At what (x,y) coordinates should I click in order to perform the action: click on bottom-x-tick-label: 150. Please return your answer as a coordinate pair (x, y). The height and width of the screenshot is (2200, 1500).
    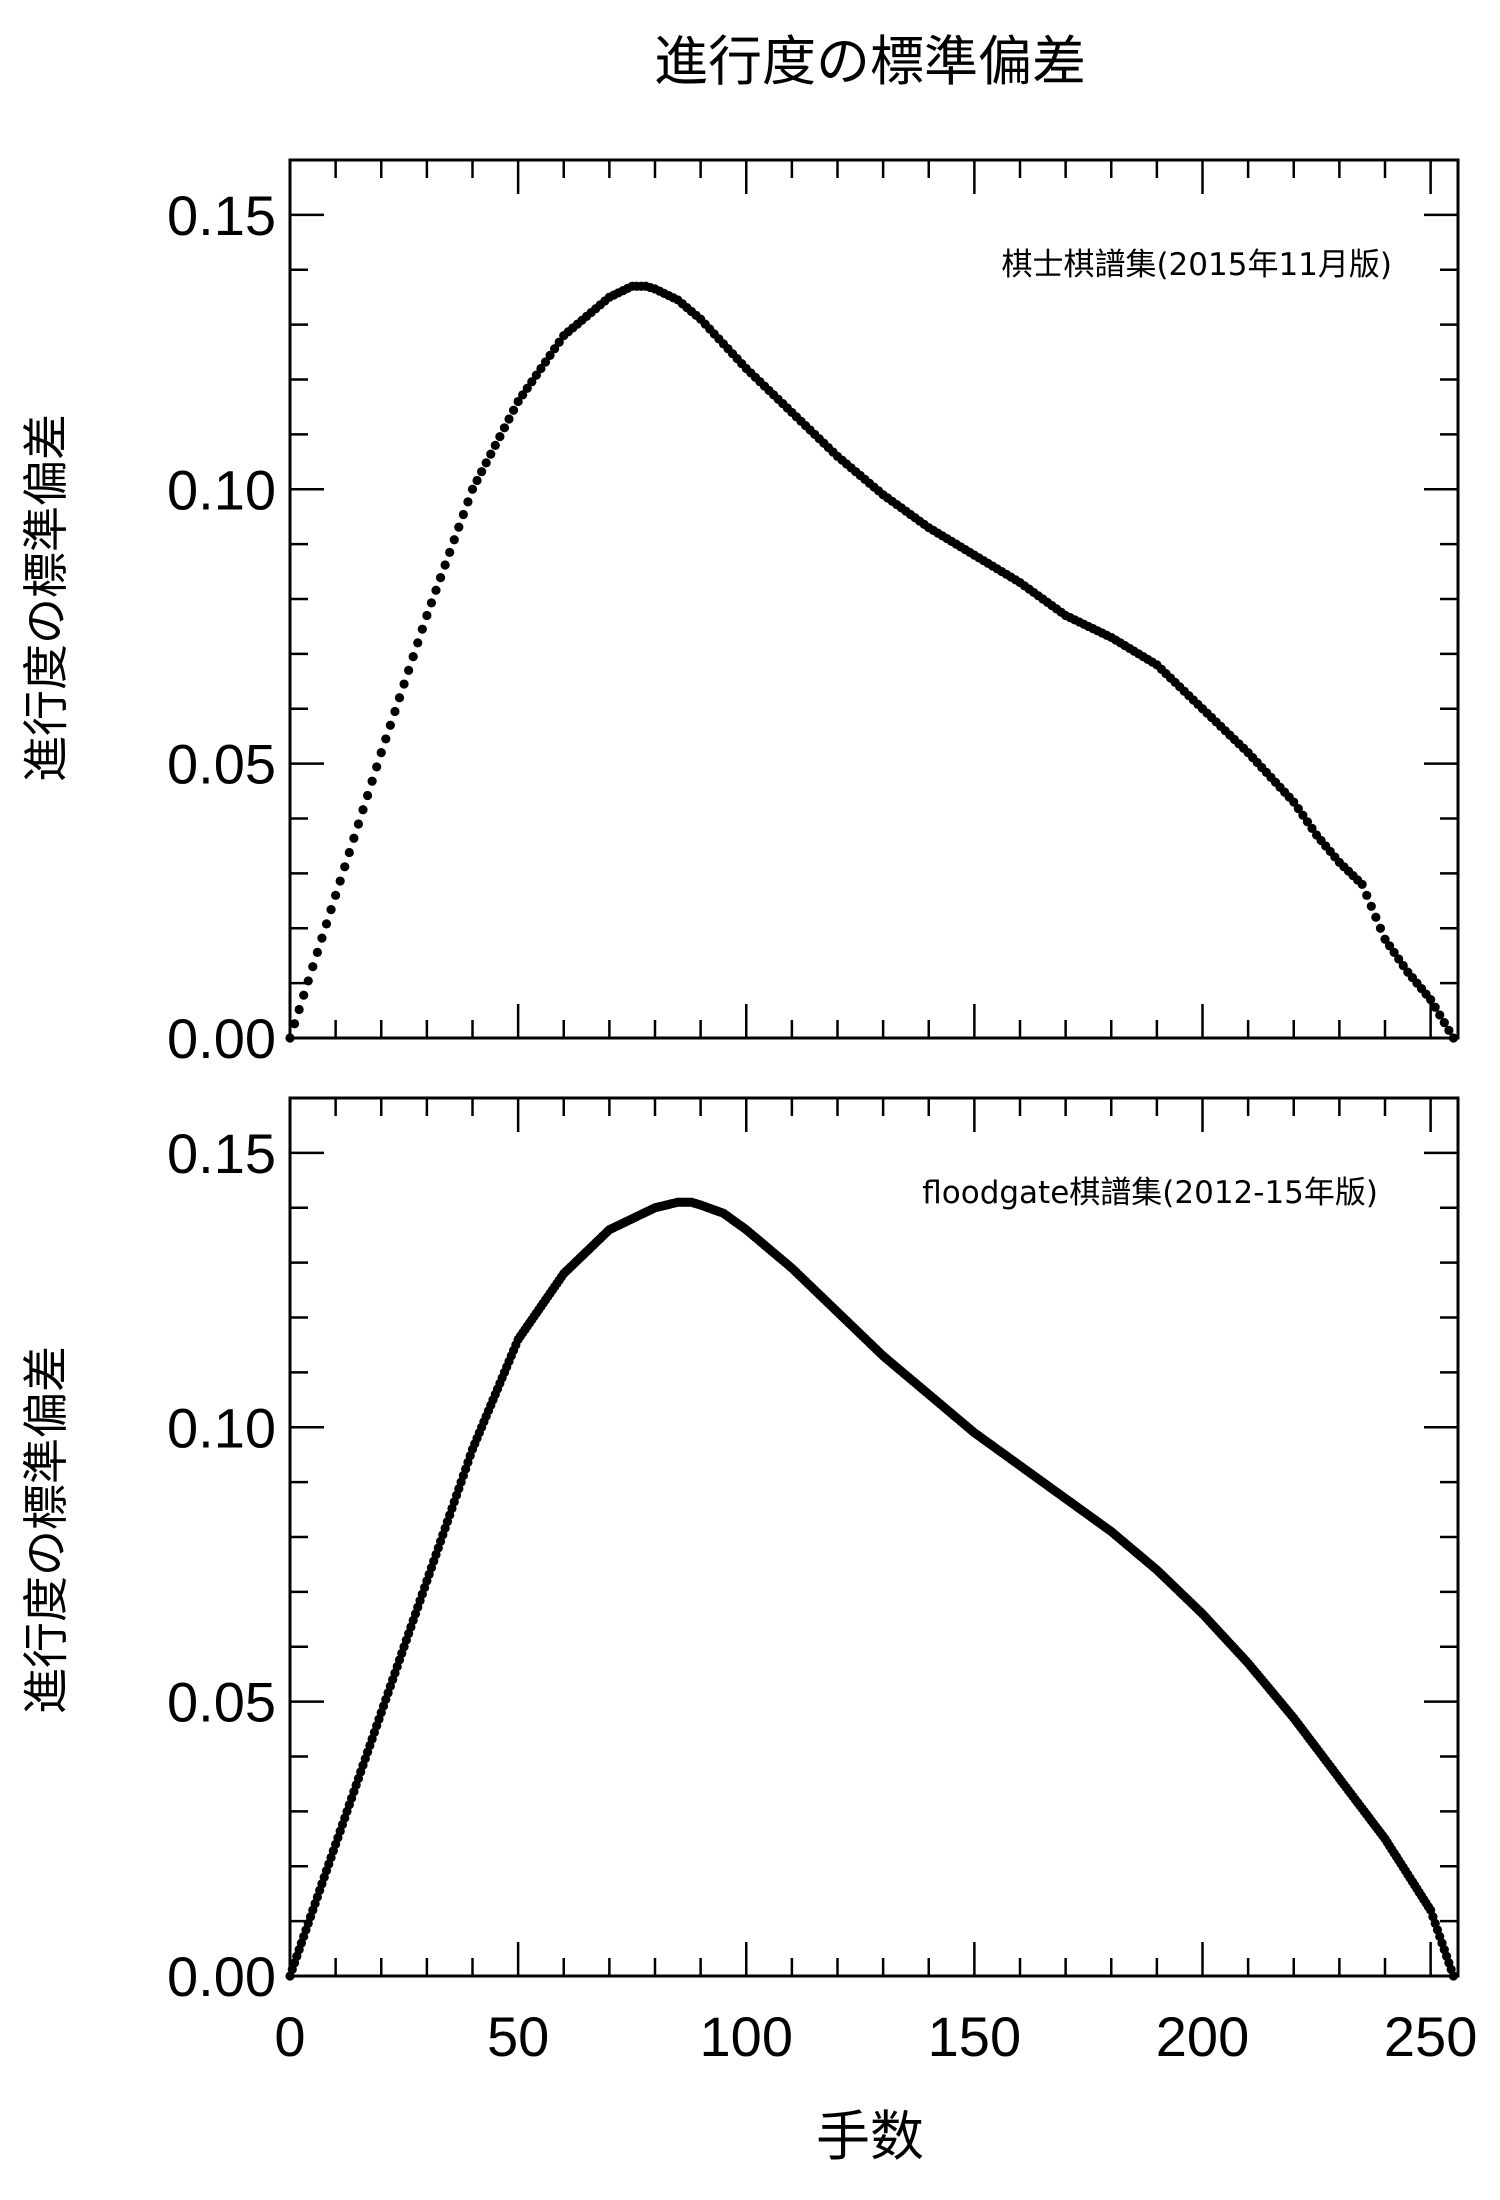
    Looking at the image, I should click on (974, 2036).